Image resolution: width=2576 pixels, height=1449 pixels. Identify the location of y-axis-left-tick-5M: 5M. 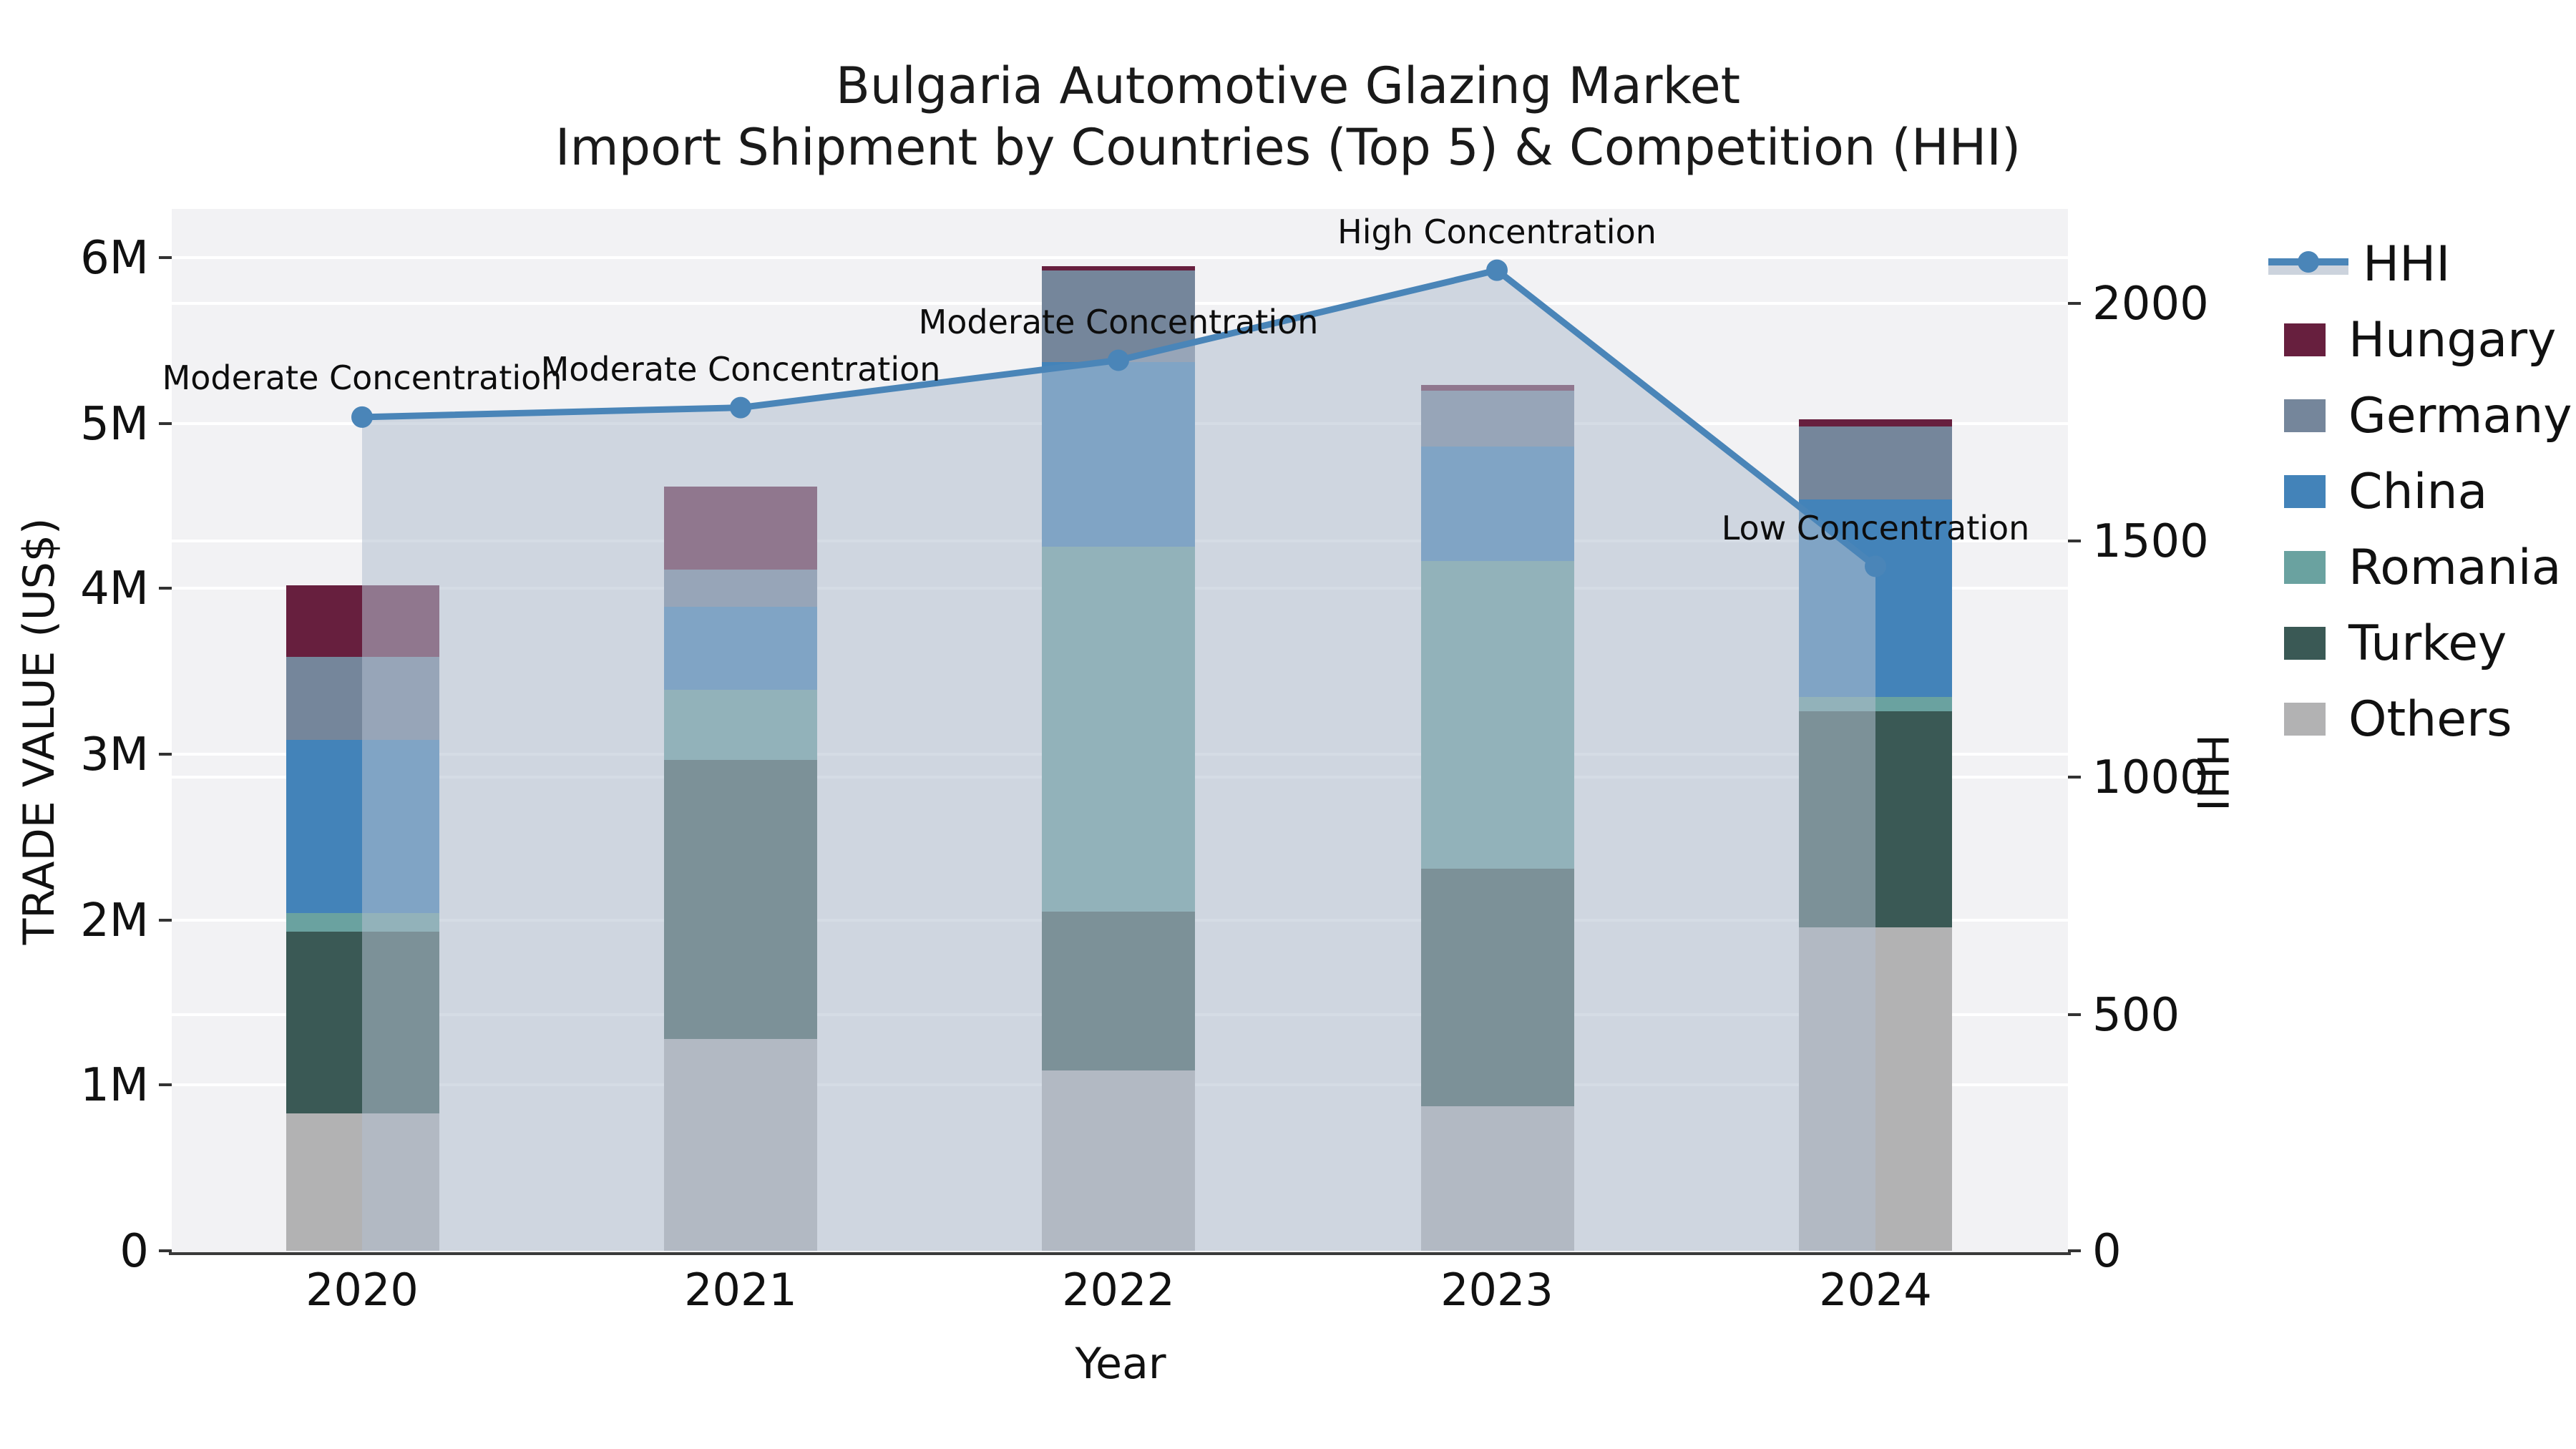
(114, 423).